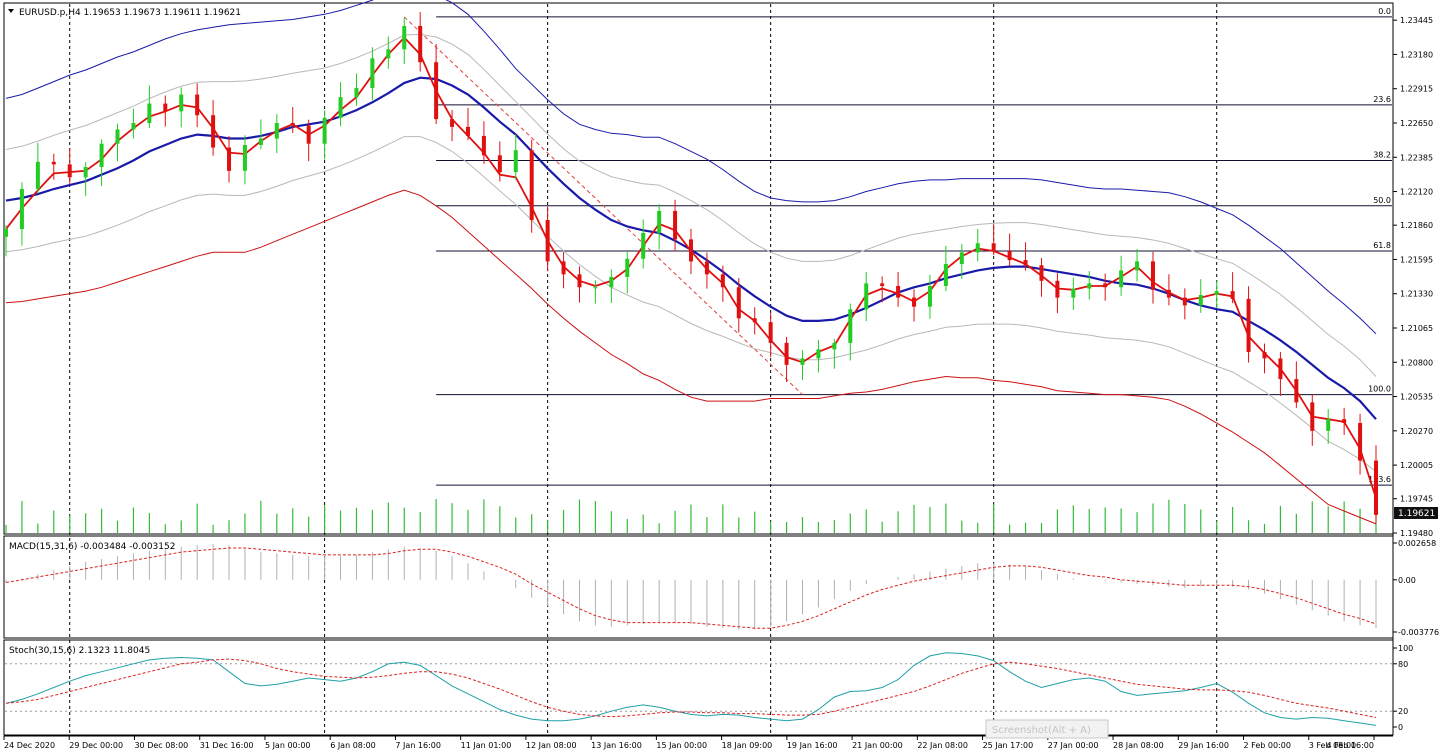  Describe the element at coordinates (1073, 745) in the screenshot. I see `time-tick-label: 27 Jan 00:00` at that location.